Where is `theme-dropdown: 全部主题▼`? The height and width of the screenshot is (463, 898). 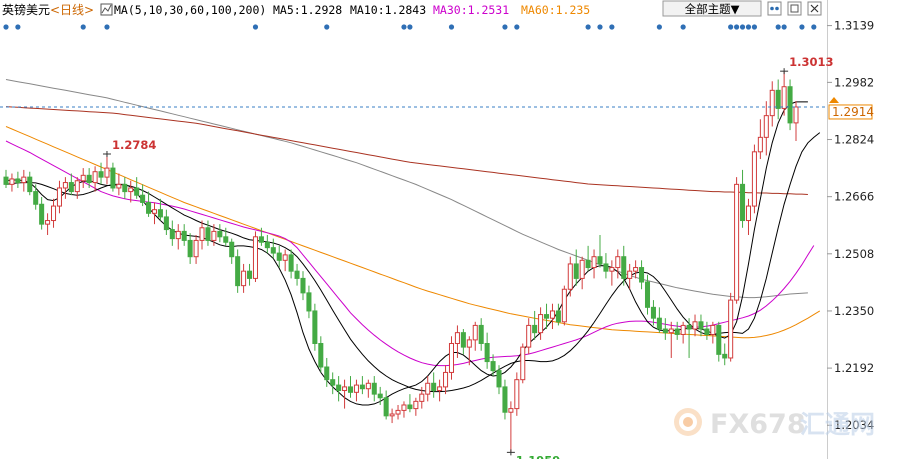
theme-dropdown: 全部主题▼ is located at coordinates (712, 8).